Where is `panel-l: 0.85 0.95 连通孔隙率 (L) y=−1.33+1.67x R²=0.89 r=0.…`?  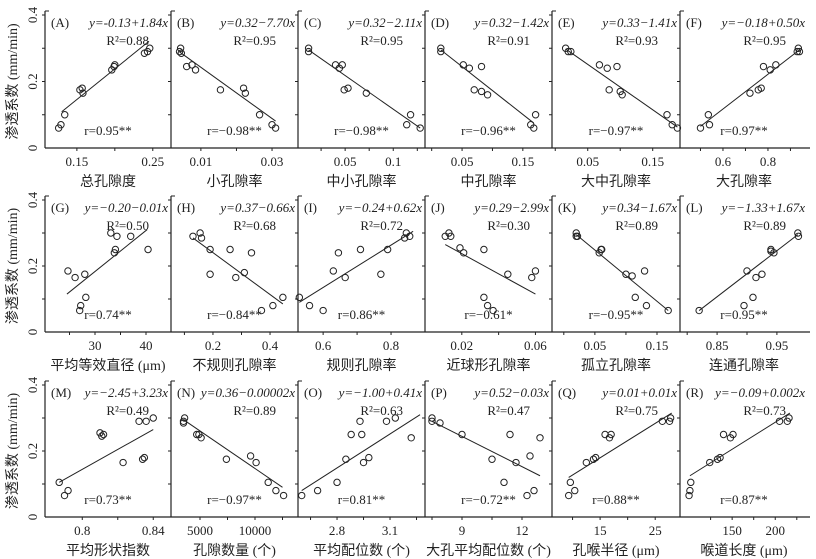 panel-l: 0.85 0.95 连通孔隙率 (L) y=−1.33+1.67x R²=0.89 r=0.… is located at coordinates (741, 284).